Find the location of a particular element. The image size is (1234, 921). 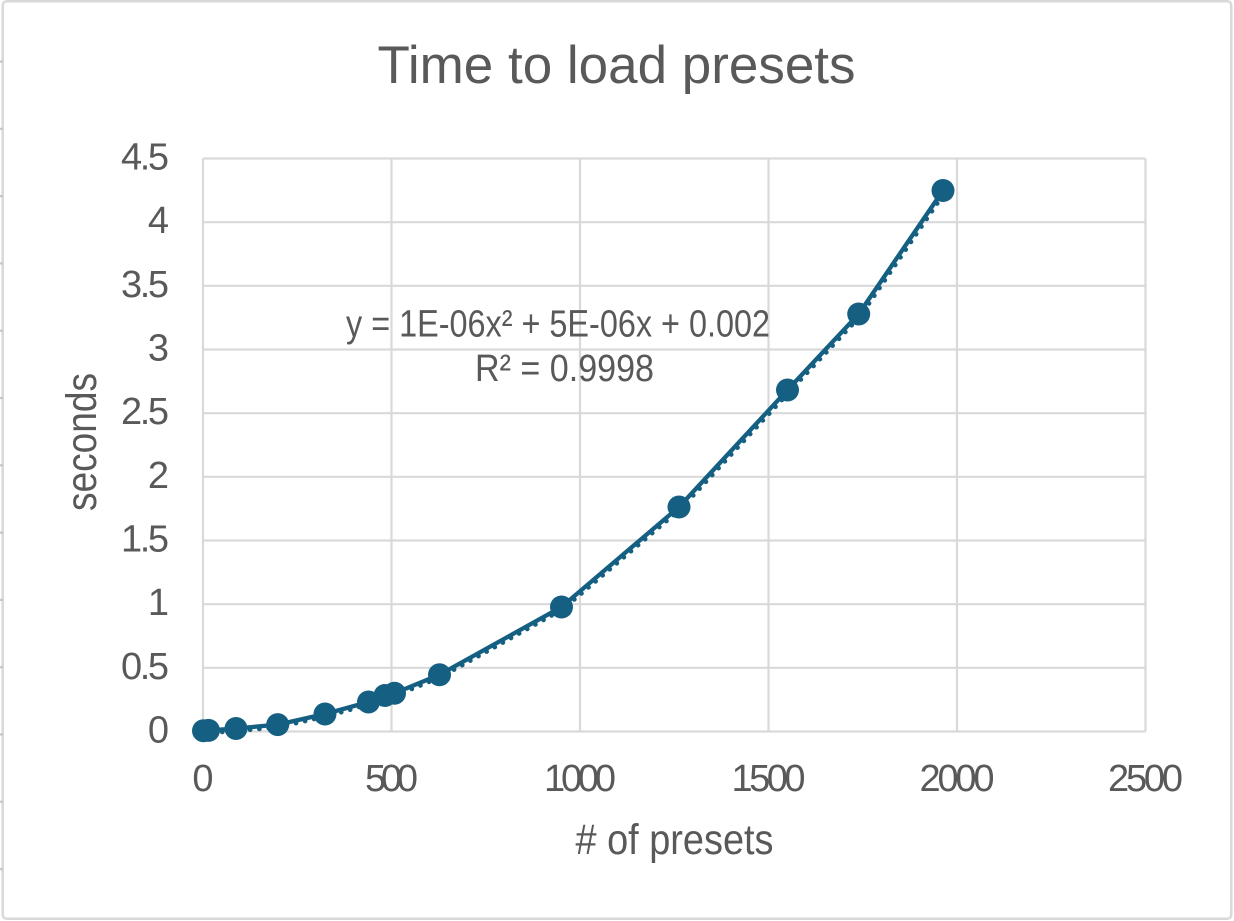

svg-text: 2000 is located at coordinates (957, 779).